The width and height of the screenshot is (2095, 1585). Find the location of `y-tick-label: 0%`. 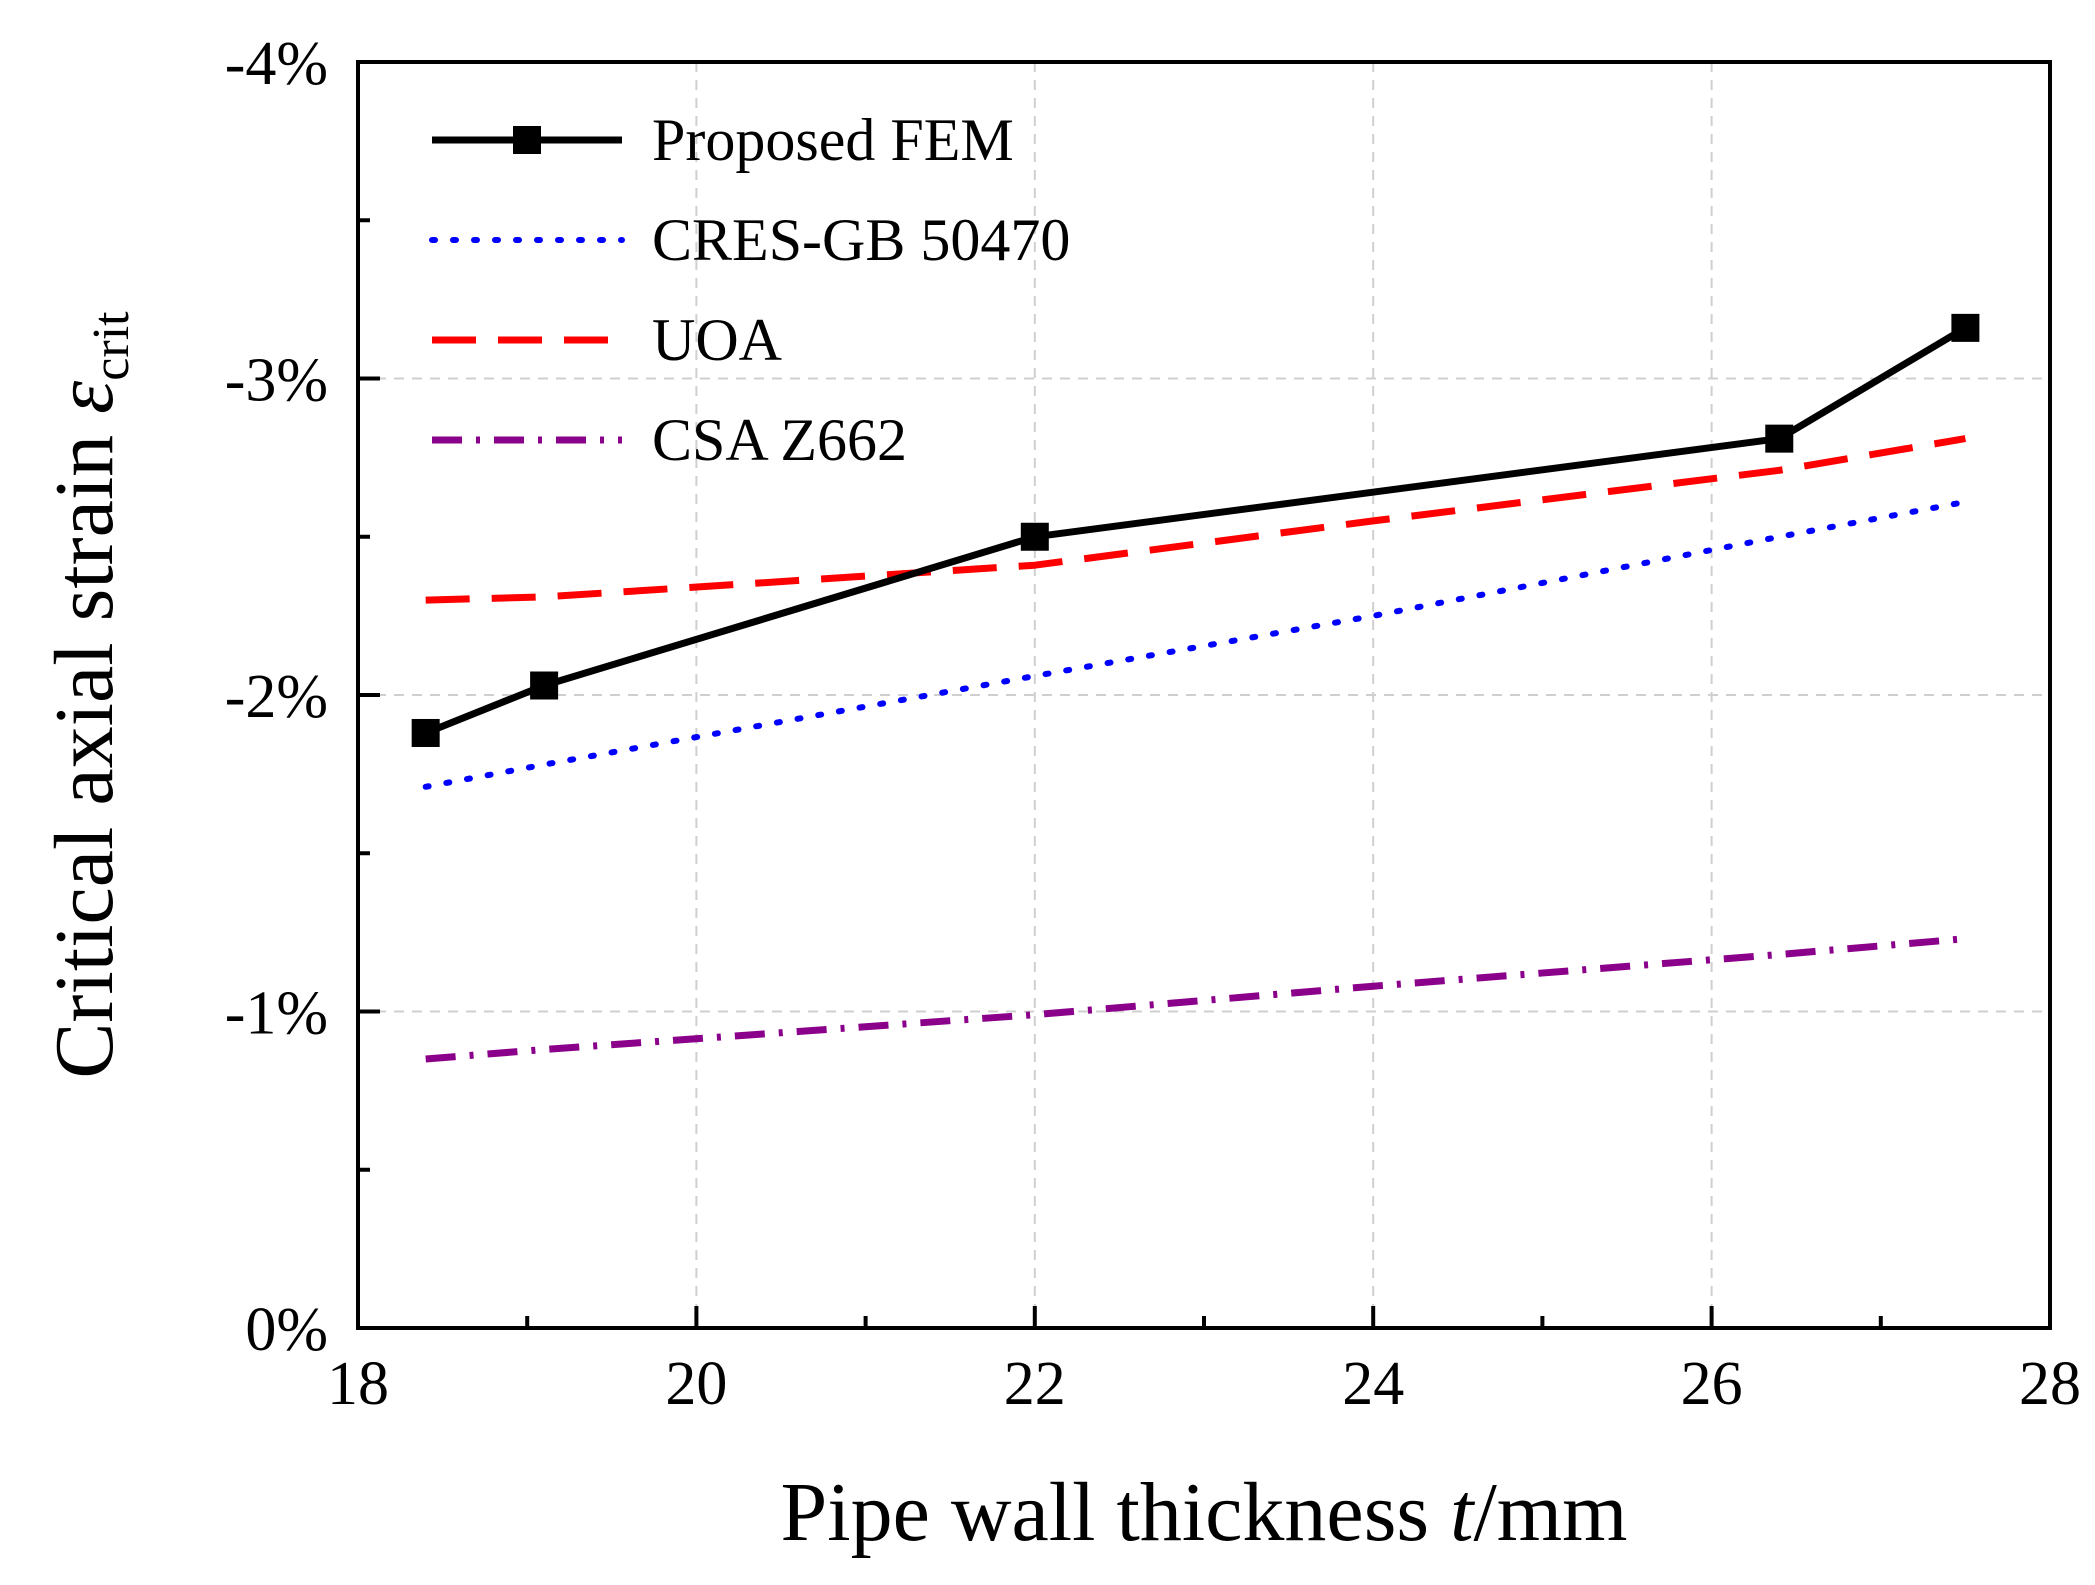

y-tick-label: 0% is located at coordinates (286, 1330).